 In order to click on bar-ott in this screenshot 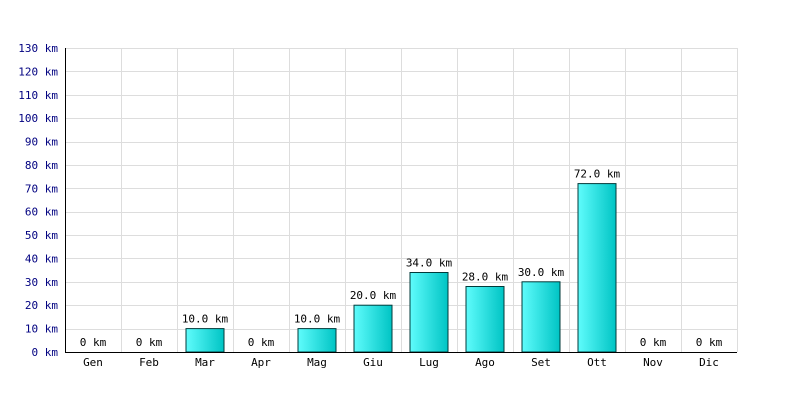, I will do `click(597, 268)`.